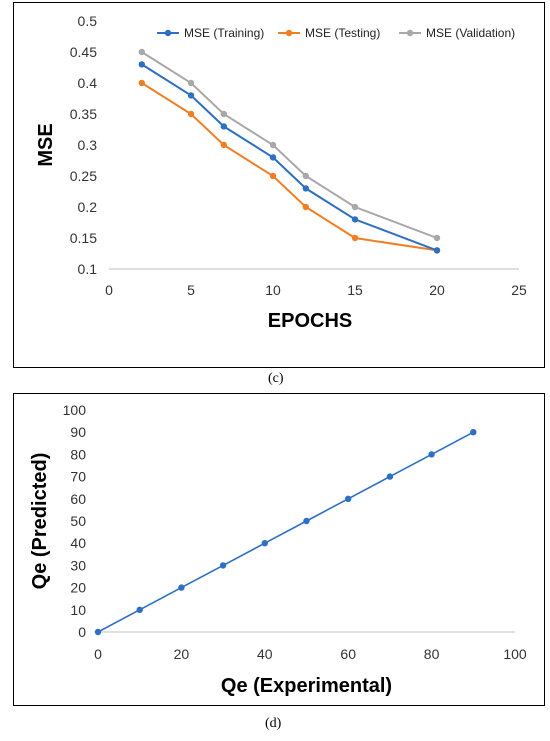 Image resolution: width=550 pixels, height=741 pixels. What do you see at coordinates (88, 21) in the screenshot?
I see `y-tick-label: 0.5` at bounding box center [88, 21].